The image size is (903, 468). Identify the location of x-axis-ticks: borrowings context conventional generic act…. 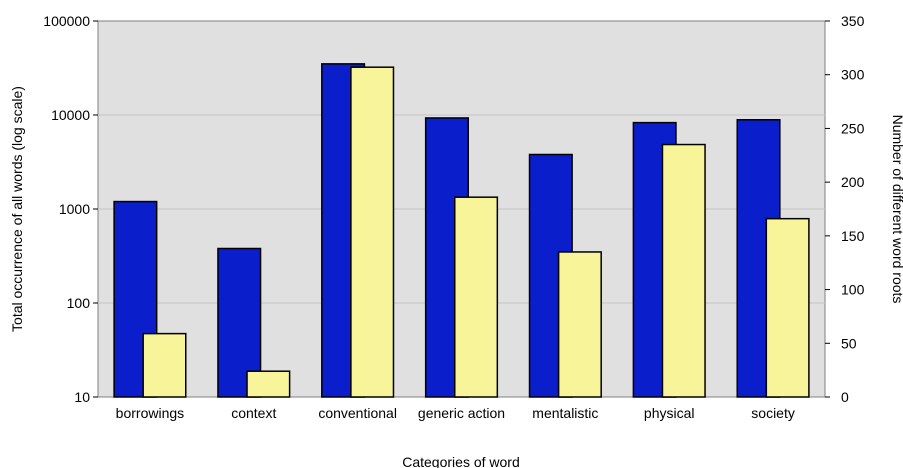
(455, 413).